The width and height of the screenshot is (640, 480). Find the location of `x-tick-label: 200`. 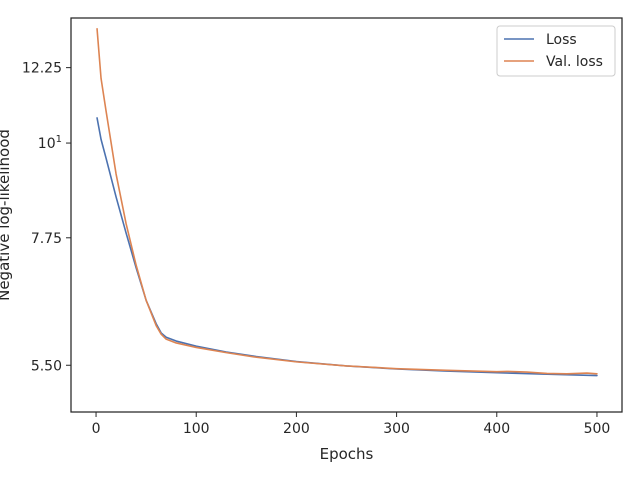

x-tick-label: 200 is located at coordinates (296, 429).